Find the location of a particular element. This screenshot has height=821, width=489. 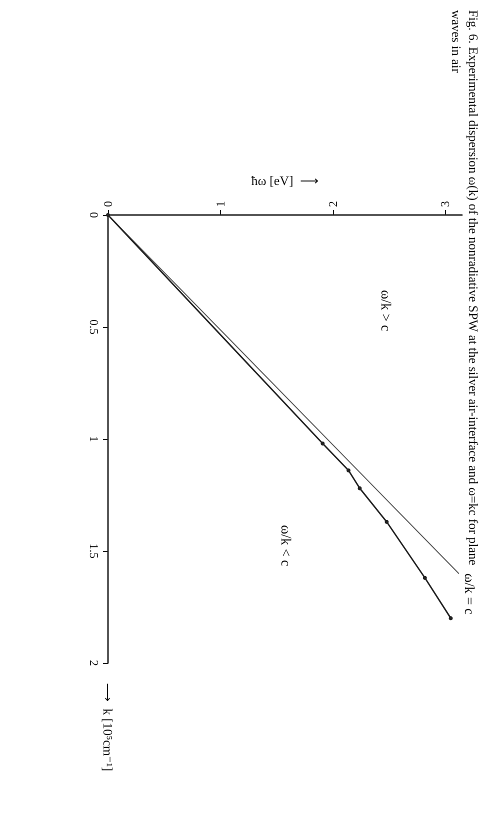

y-tick-label: 1.5 is located at coordinates (94, 551).